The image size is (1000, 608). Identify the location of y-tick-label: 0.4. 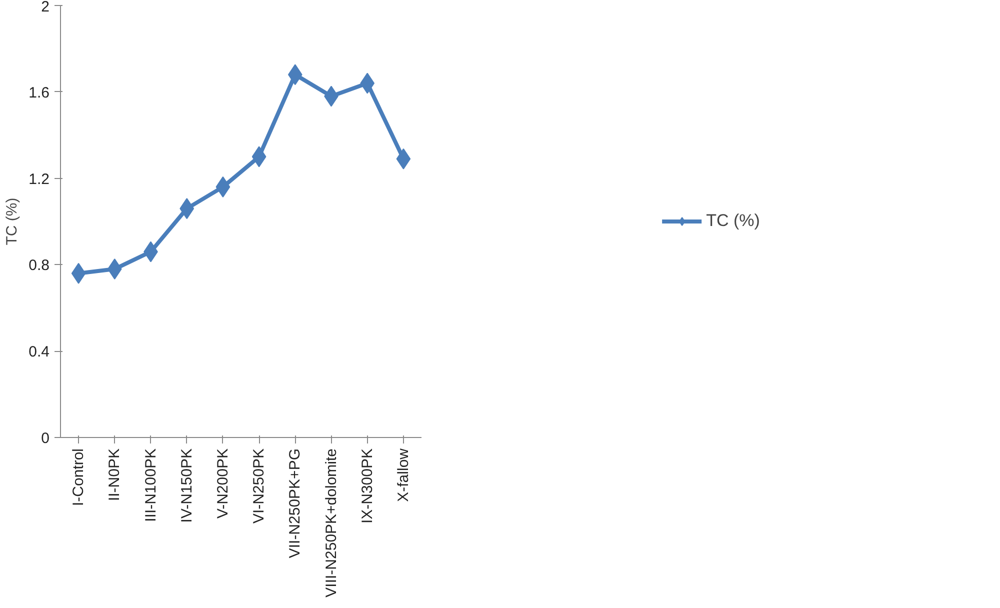
(39, 352).